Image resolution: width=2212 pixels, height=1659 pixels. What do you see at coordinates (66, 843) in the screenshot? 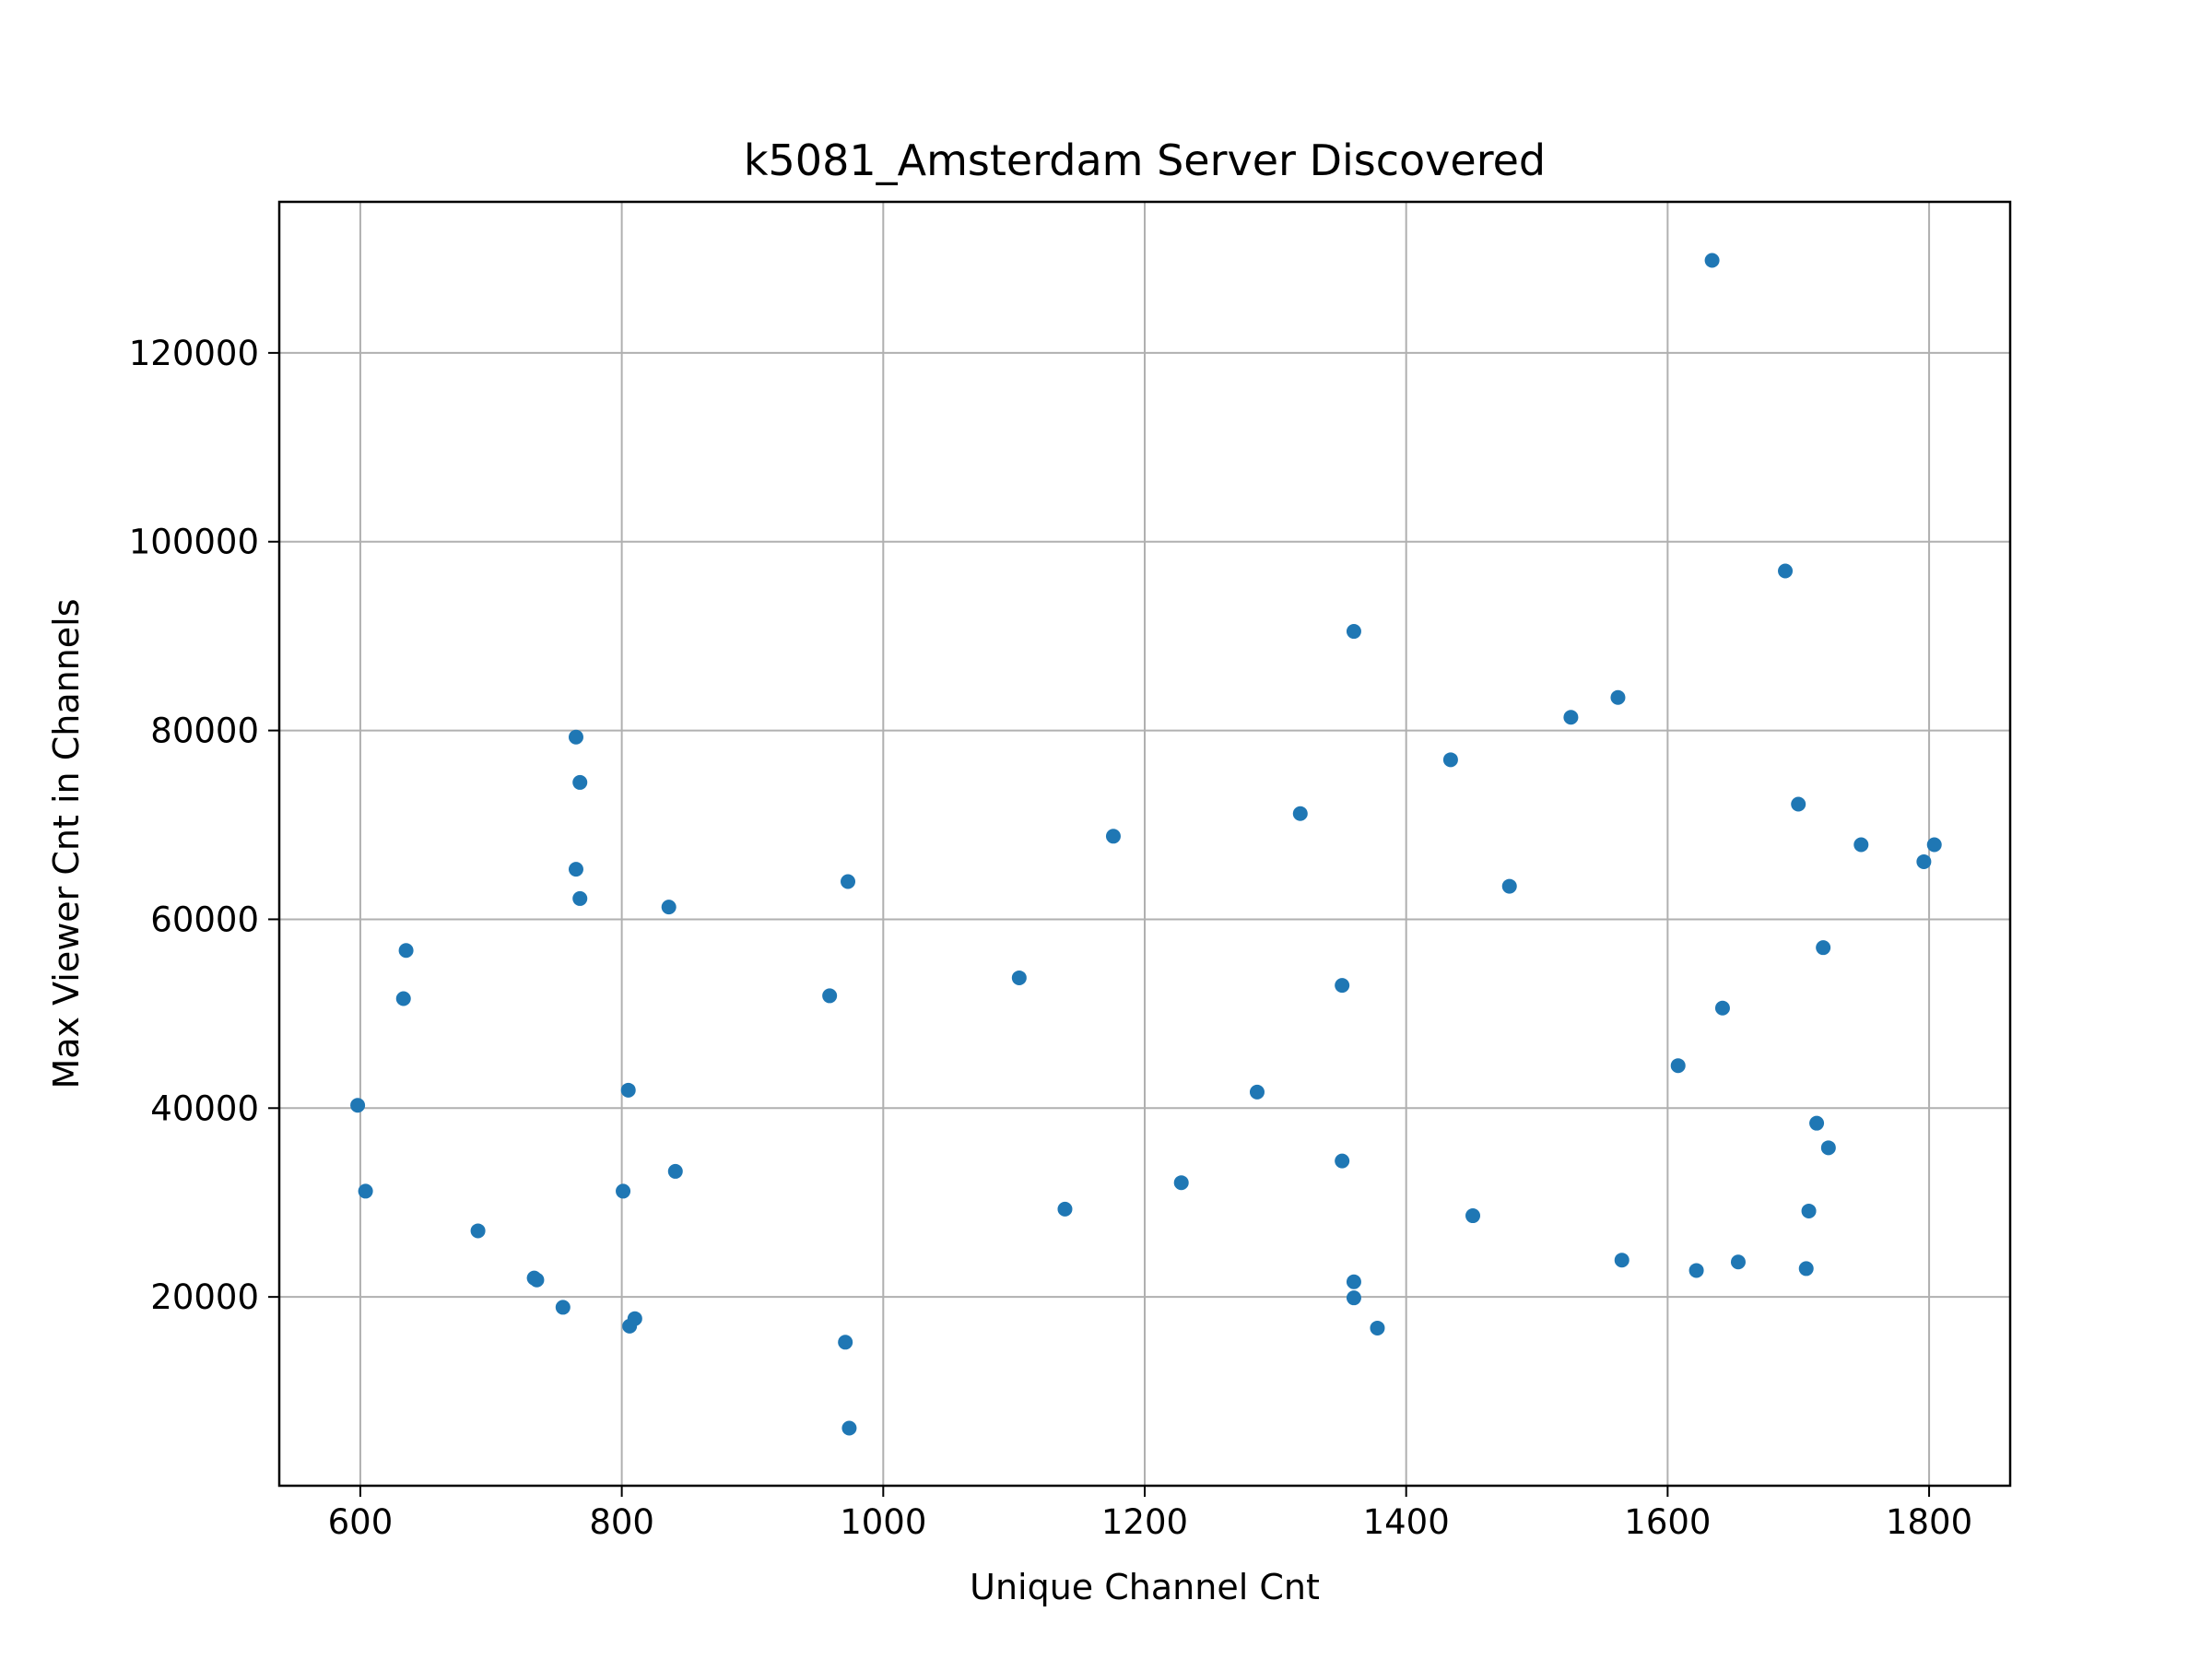
I see `y-axis-label: Max Viewer Cnt in Channels` at bounding box center [66, 843].